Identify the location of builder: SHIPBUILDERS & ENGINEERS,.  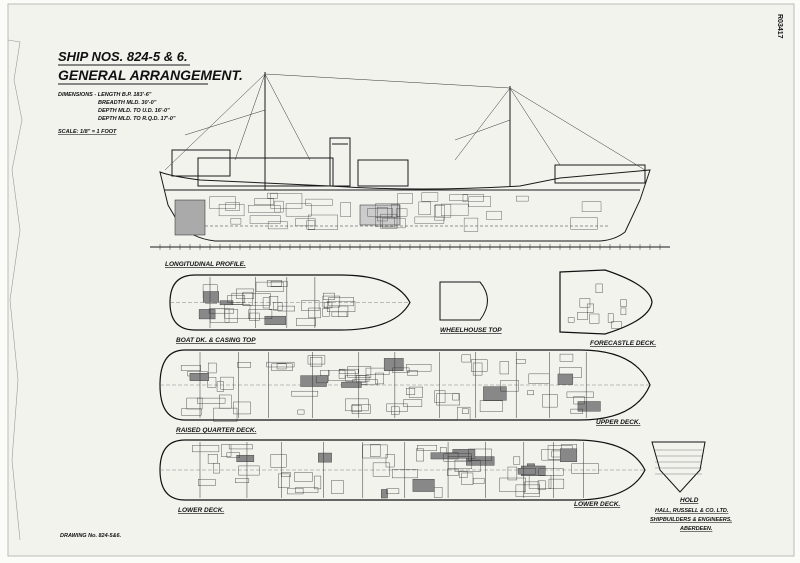
(691, 520).